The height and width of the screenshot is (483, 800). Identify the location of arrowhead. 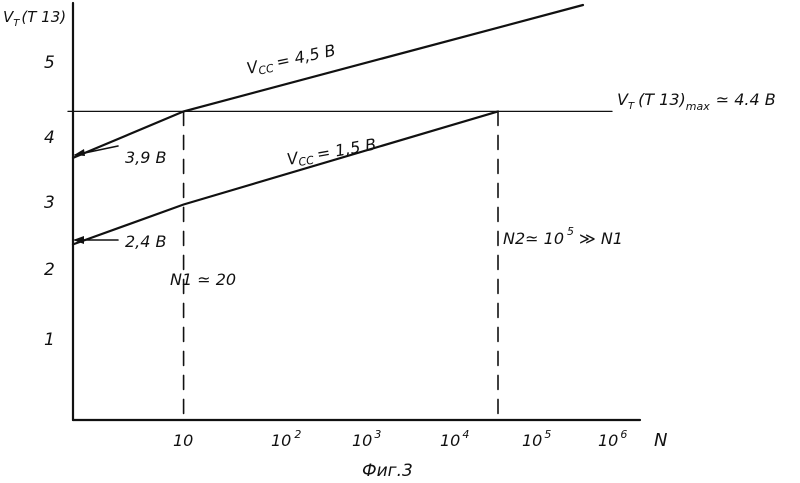
(79, 152).